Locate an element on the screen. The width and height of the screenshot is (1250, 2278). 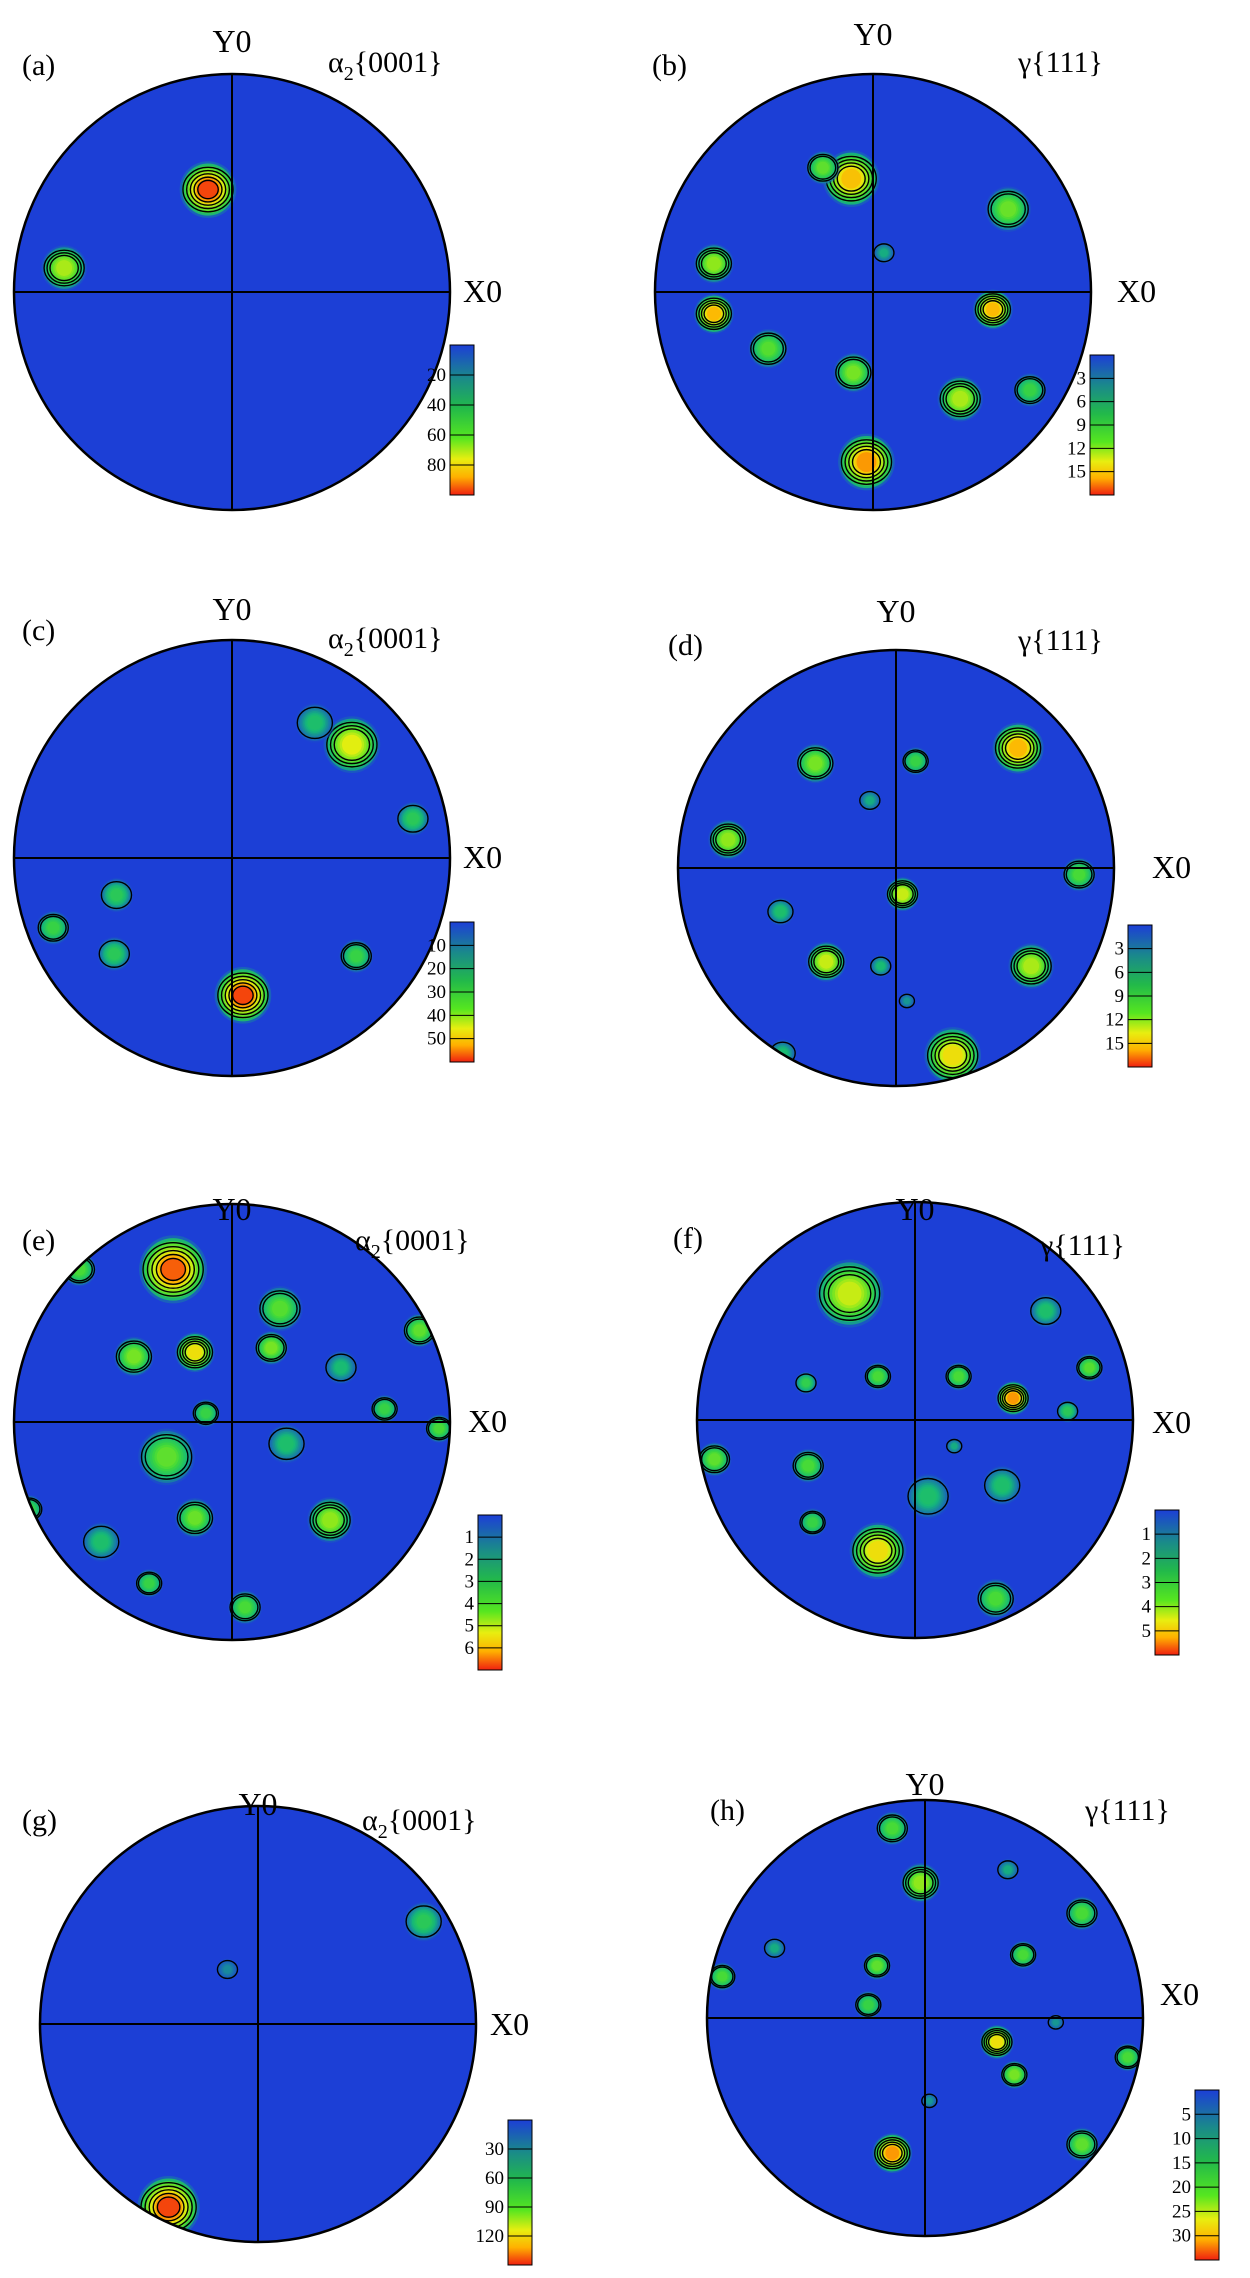
phase-plane-title: γ{111} is located at coordinates (1060, 640).